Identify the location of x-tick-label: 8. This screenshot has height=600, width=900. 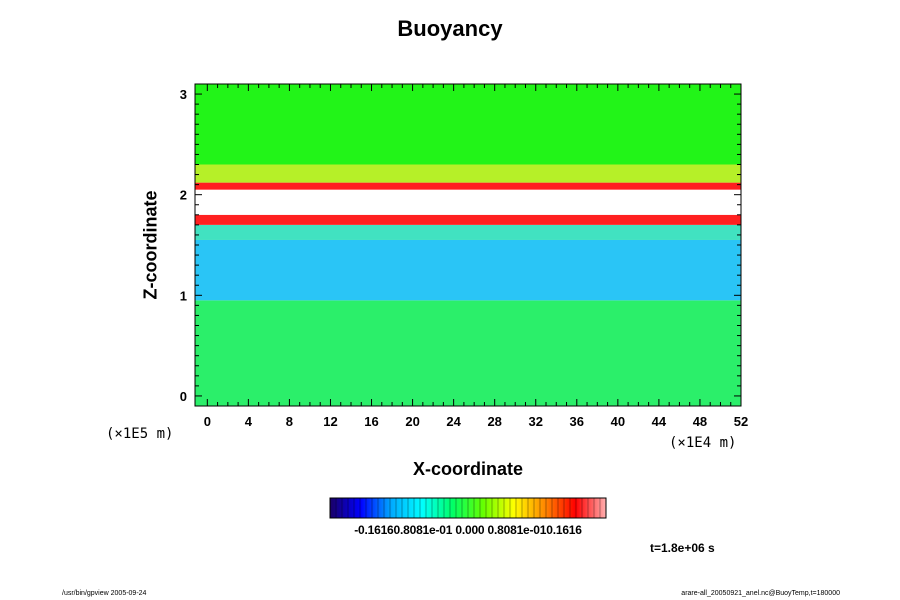
(289, 421).